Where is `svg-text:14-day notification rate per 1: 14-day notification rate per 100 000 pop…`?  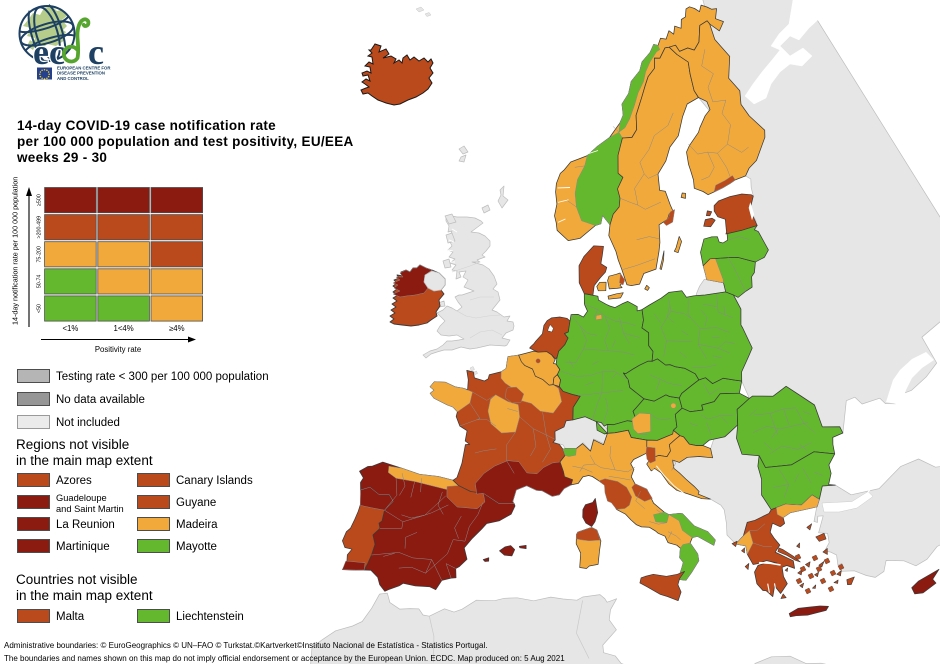
svg-text:14-day notification rate per 1: 14-day notification rate per 100 000 pop… is located at coordinates (15, 251).